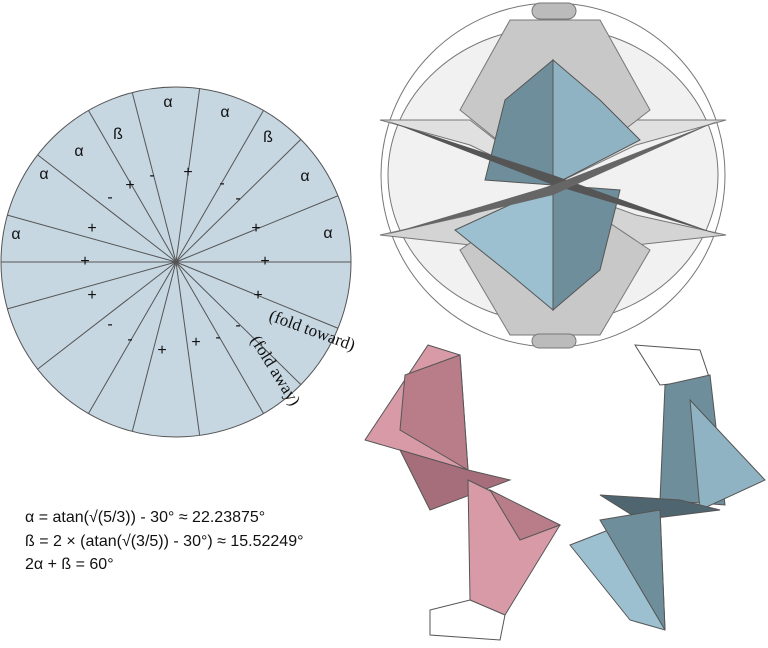  I want to click on formula: α = atan(√(5/3)) - 30° ≈ 22.23875°, so click(145, 517).